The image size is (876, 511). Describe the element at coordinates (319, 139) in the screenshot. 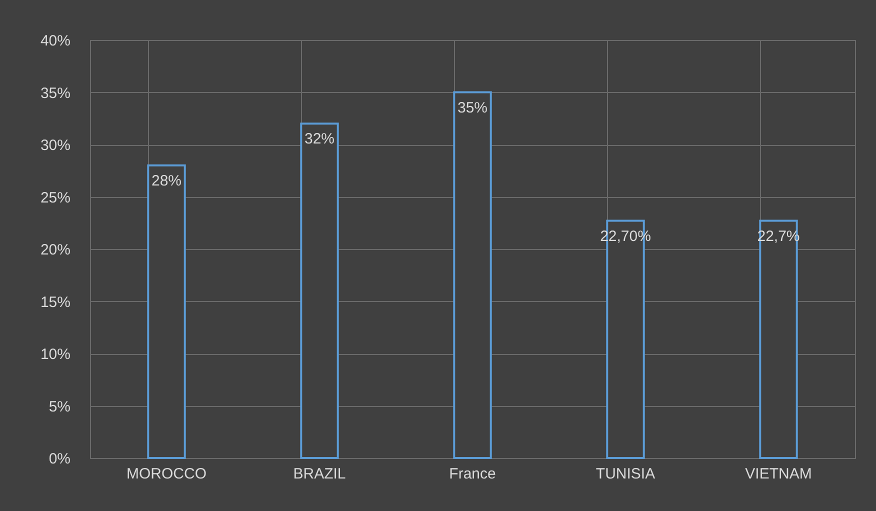

I see `data-label: 32%` at that location.